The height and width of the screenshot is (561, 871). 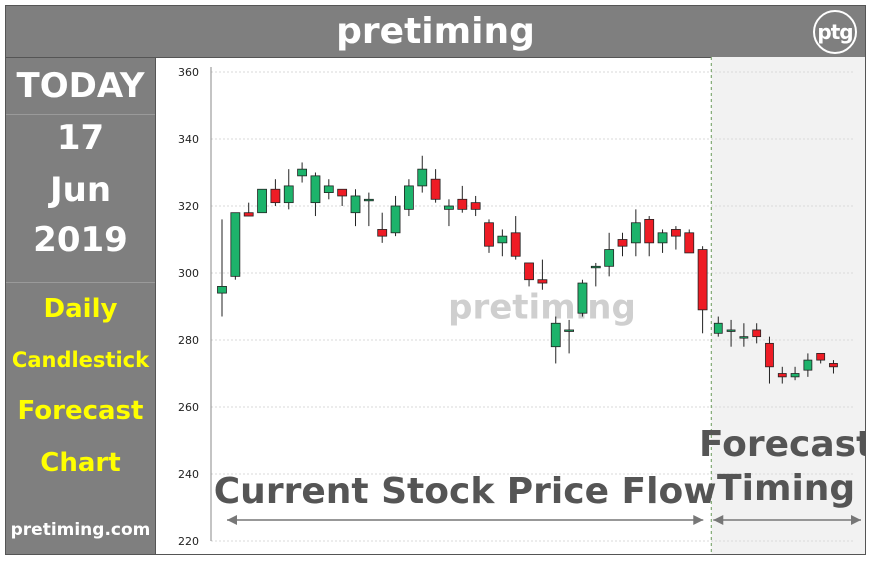 What do you see at coordinates (80, 530) in the screenshot?
I see `site-label: pretiming.com` at bounding box center [80, 530].